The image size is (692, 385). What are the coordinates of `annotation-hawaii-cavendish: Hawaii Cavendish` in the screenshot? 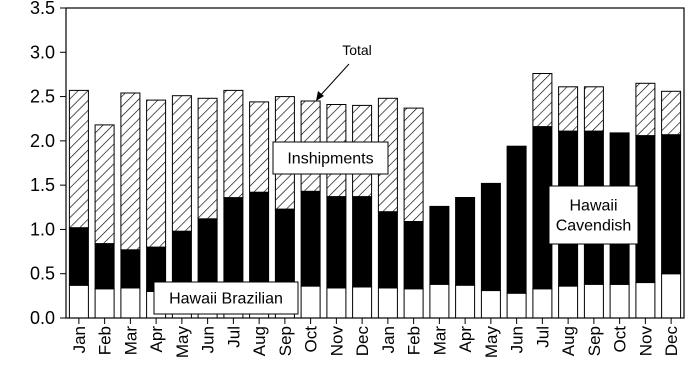 It's located at (593, 215).